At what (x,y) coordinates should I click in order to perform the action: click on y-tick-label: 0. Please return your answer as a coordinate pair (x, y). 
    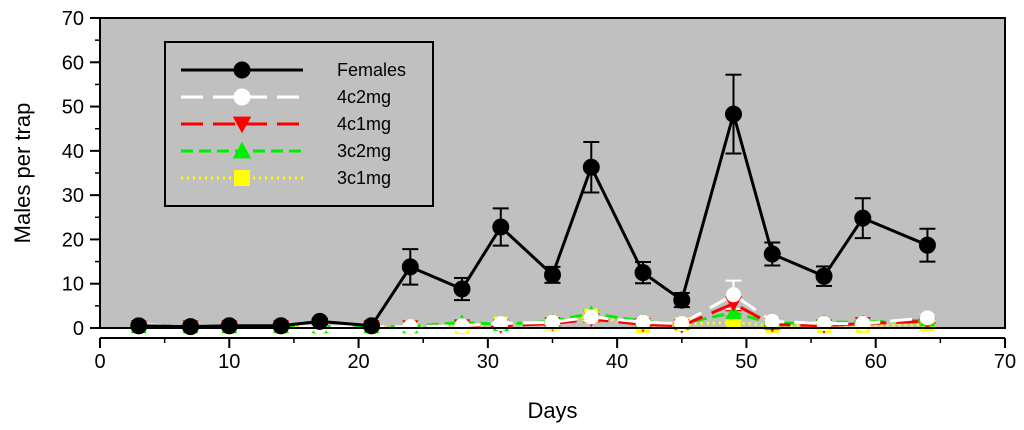
    Looking at the image, I should click on (78, 329).